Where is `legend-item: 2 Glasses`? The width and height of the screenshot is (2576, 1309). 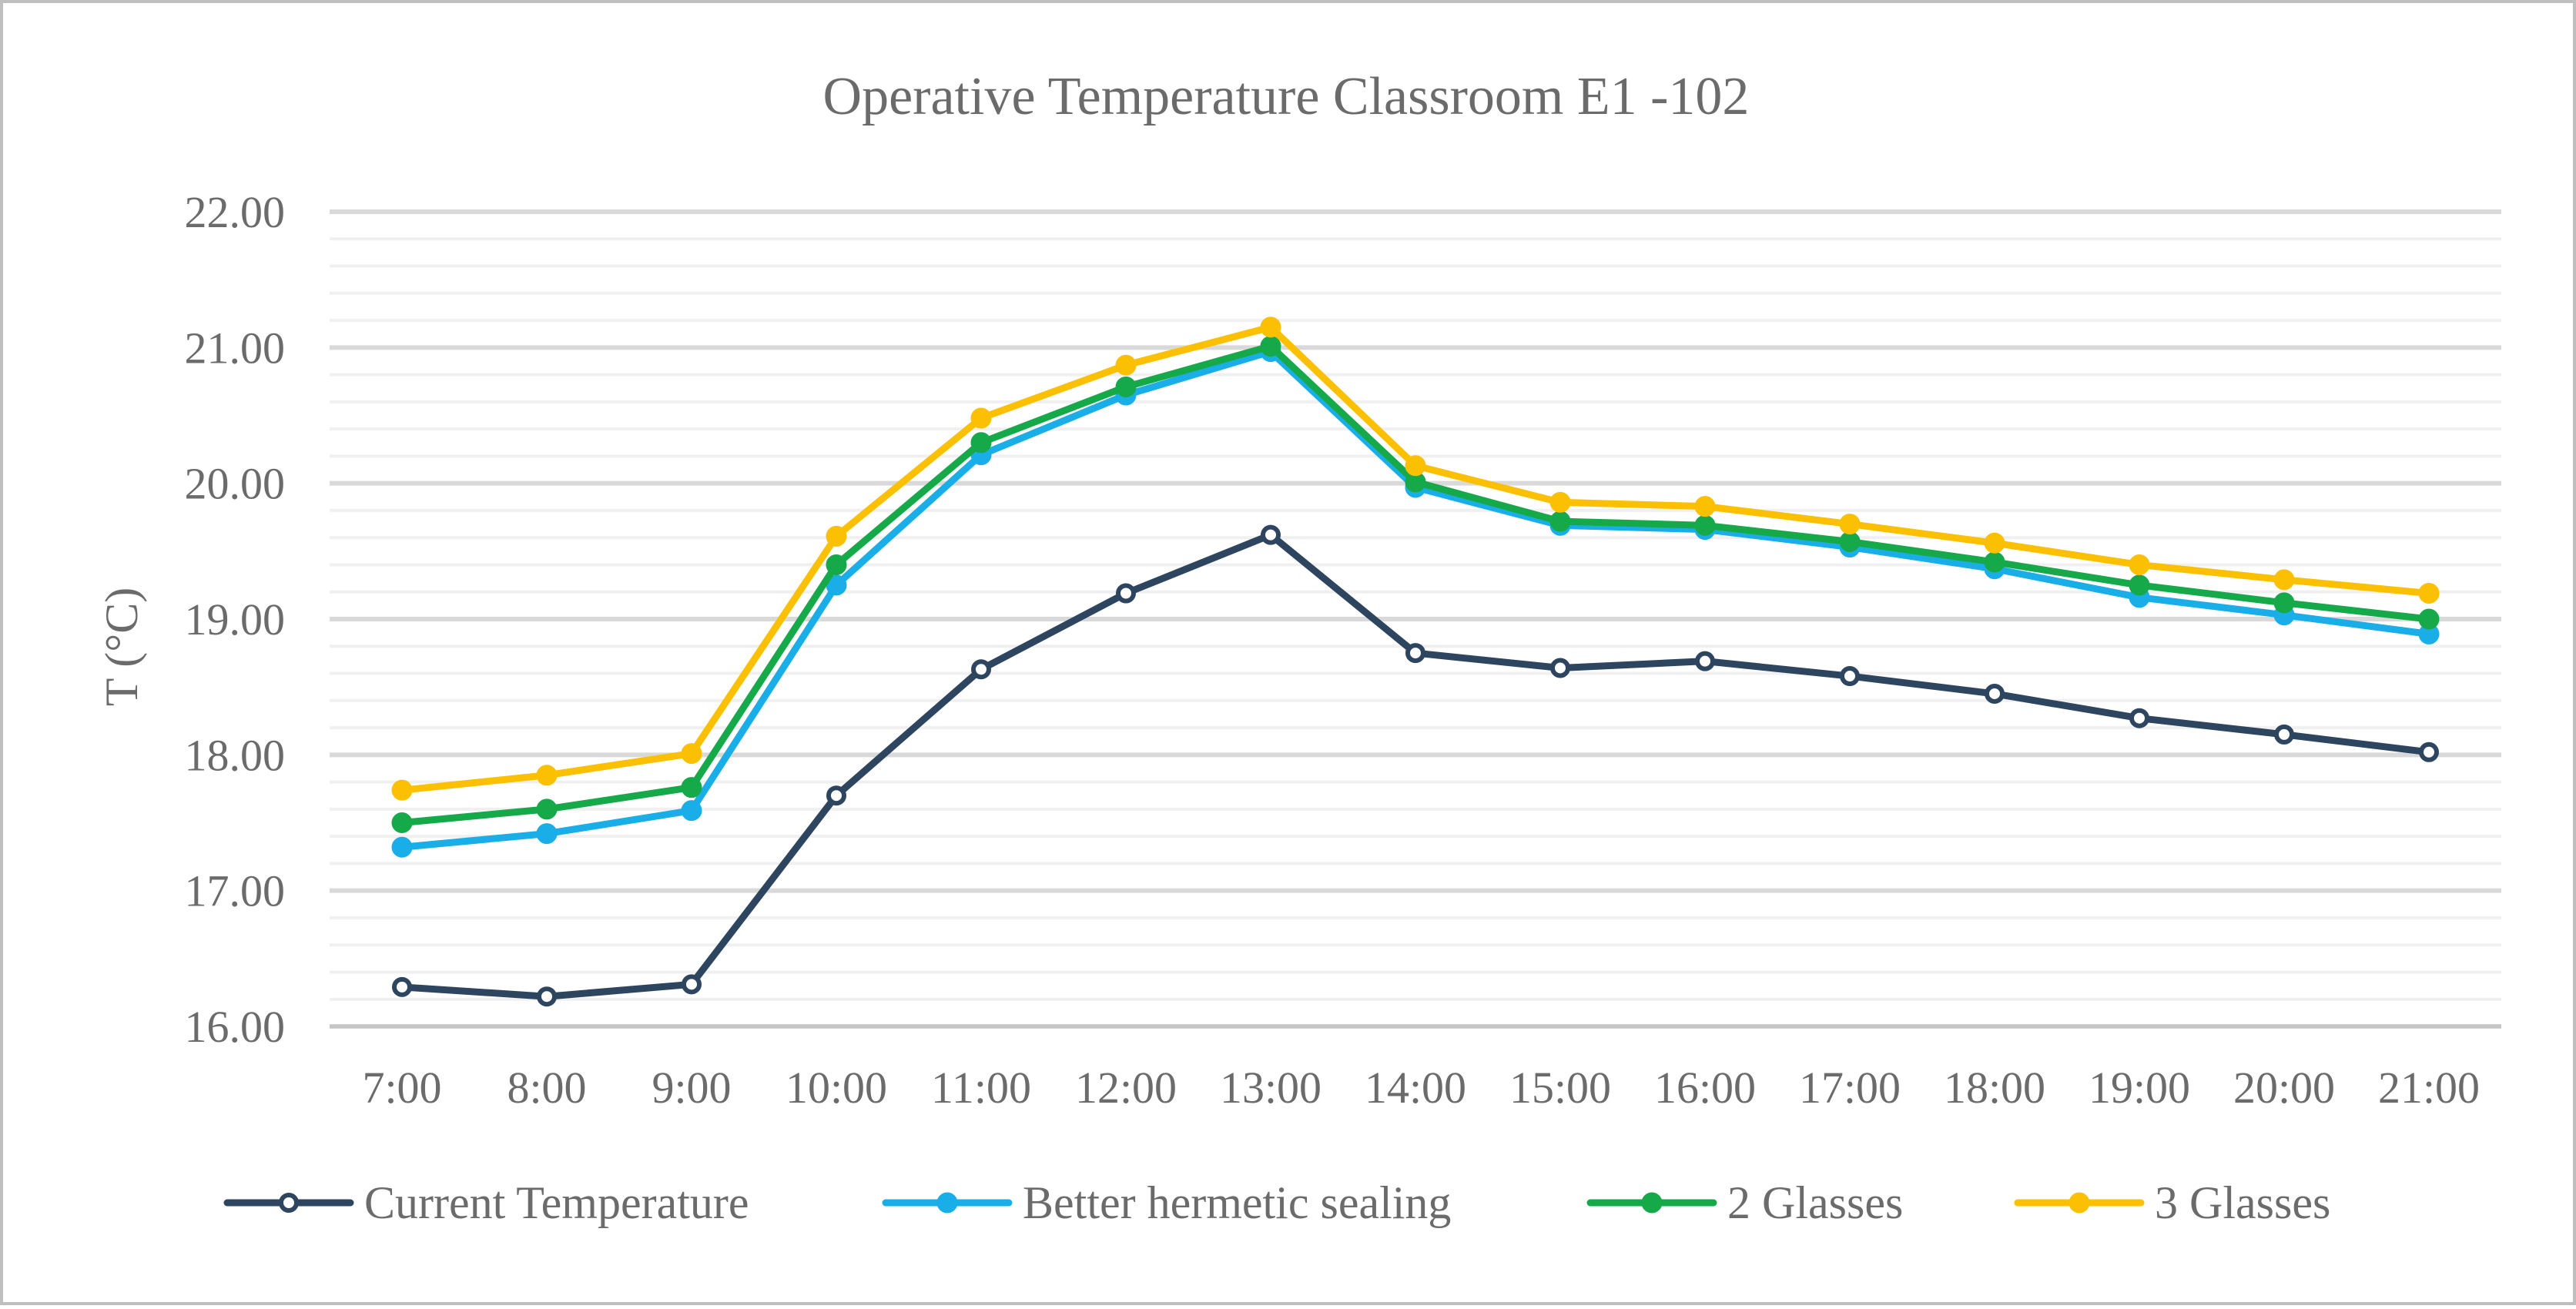
legend-item: 2 Glasses is located at coordinates (1745, 1202).